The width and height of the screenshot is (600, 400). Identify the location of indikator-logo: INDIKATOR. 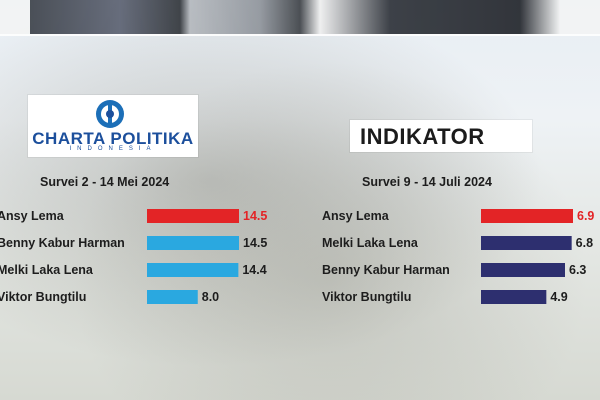
(441, 136).